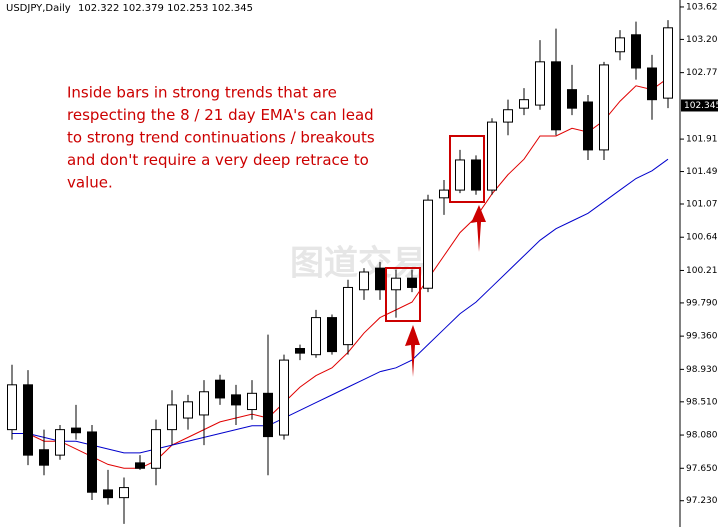 This screenshot has height=527, width=718. What do you see at coordinates (220, 115) in the screenshot?
I see `annotation-line: respecting the 8 / 21 day EMA's can lead` at bounding box center [220, 115].